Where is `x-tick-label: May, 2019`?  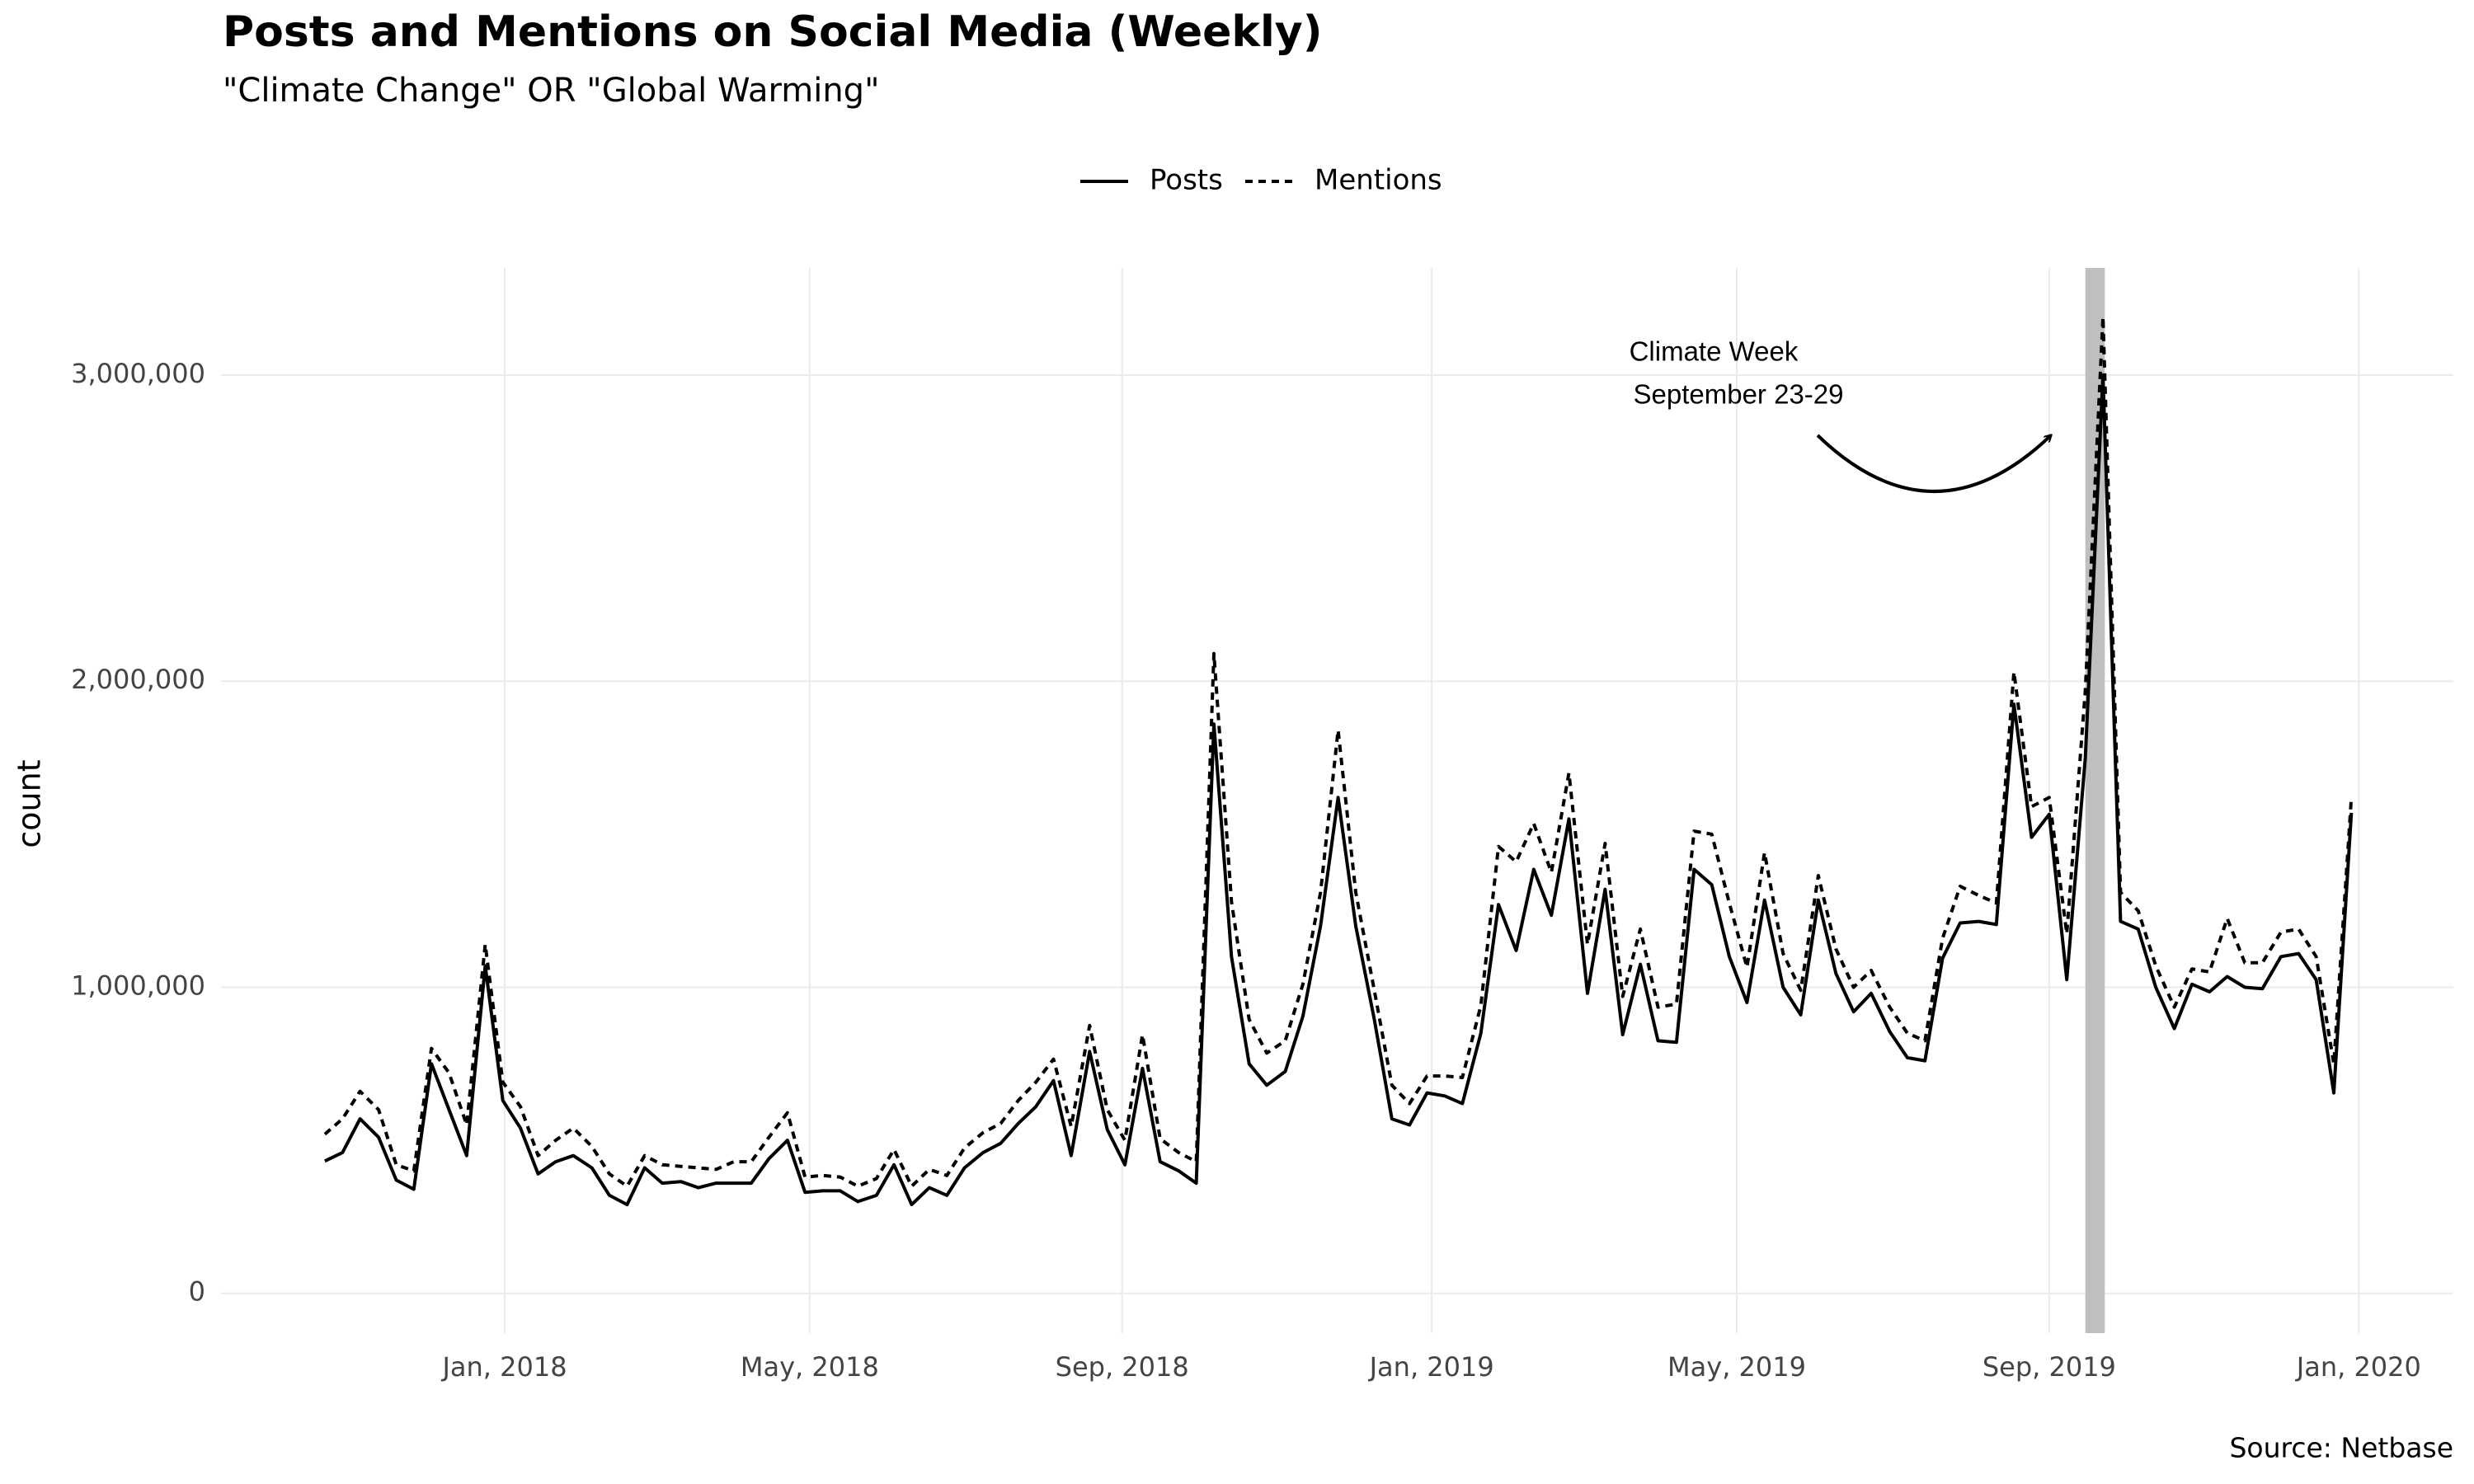 x-tick-label: May, 2019 is located at coordinates (1736, 1367).